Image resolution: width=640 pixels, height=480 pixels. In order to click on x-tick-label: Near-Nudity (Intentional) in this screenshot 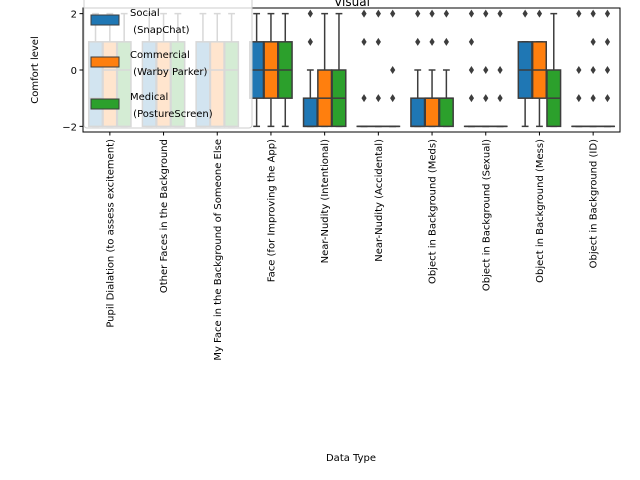, I will do `click(325, 201)`.